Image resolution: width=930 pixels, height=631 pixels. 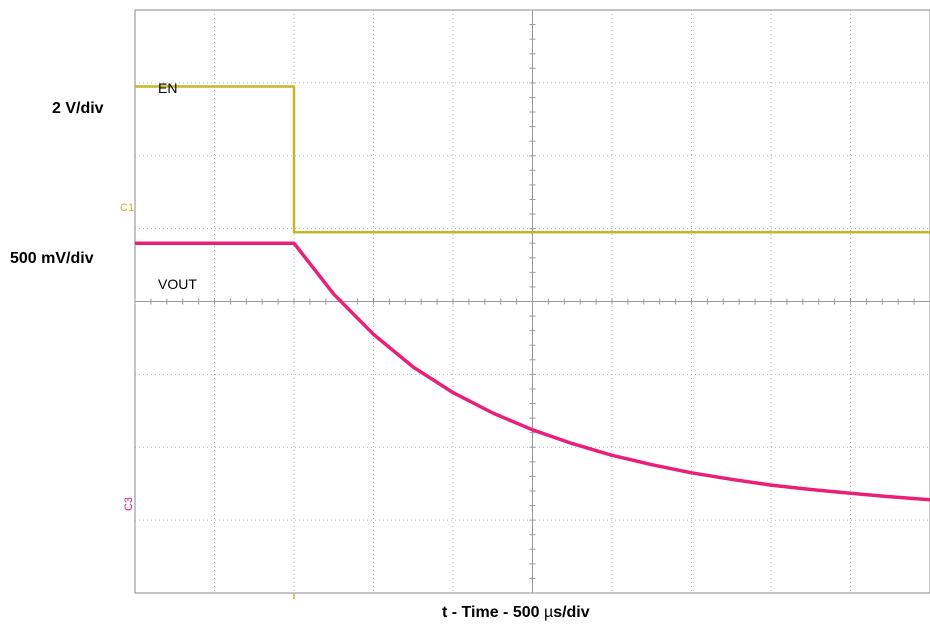 I want to click on vout-trace-label: VOUT, so click(x=177, y=284).